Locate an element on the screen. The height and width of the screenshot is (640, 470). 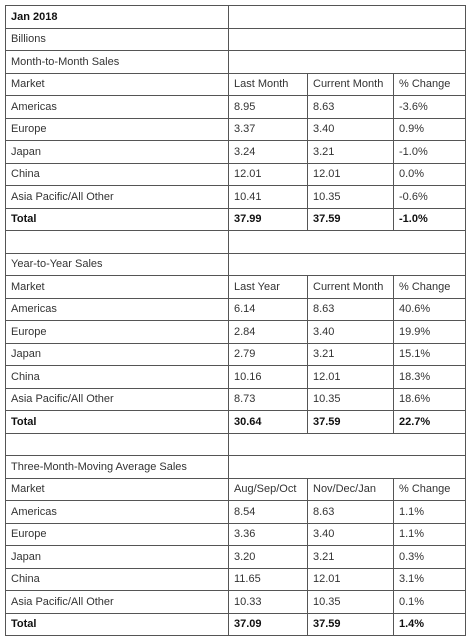
cell: 22.7% is located at coordinates (429, 422).